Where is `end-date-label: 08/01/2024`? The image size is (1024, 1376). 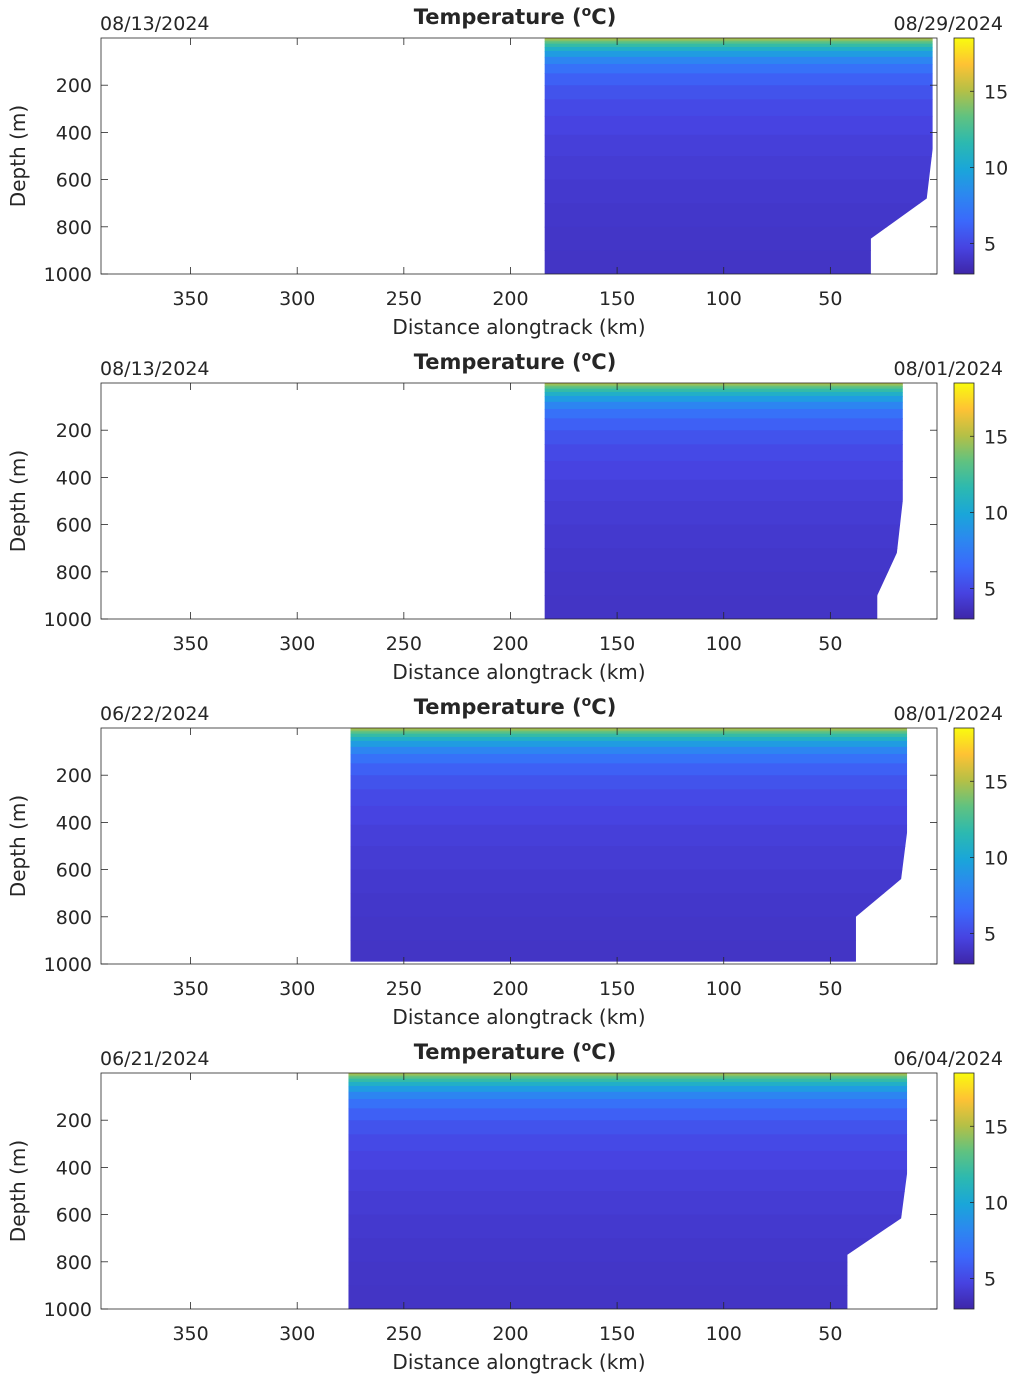
end-date-label: 08/01/2024 is located at coordinates (948, 369).